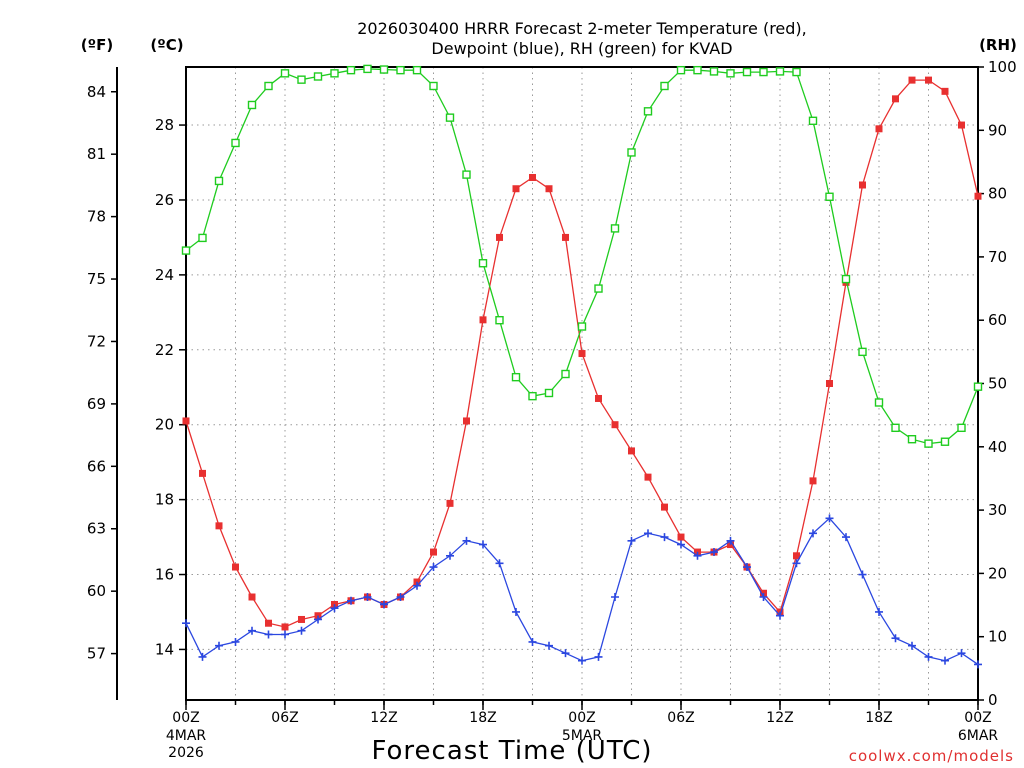 The height and width of the screenshot is (768, 1024). I want to click on x-axis-label: Forecast Time (UTC), so click(511, 751).